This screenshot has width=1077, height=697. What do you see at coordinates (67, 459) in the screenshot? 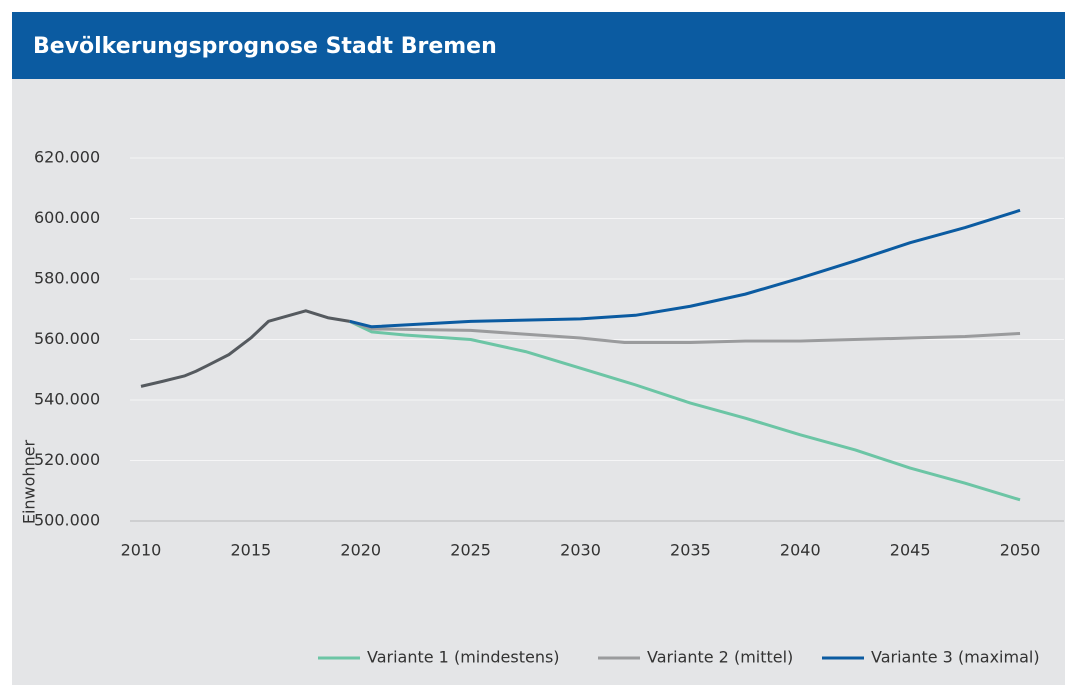
I see `y-tick-label: 520.000` at bounding box center [67, 459].